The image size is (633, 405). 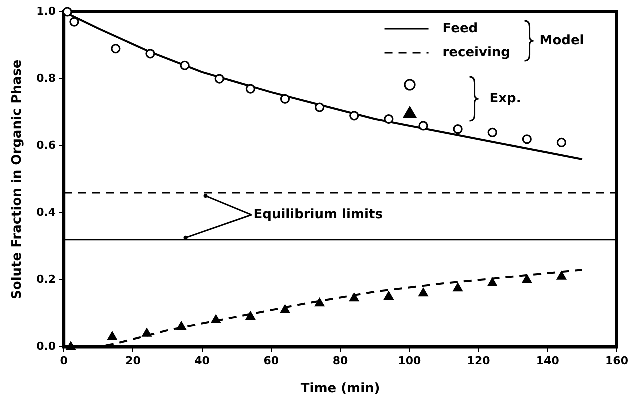 I want to click on annotation: Equilibrium limits, so click(x=319, y=214).